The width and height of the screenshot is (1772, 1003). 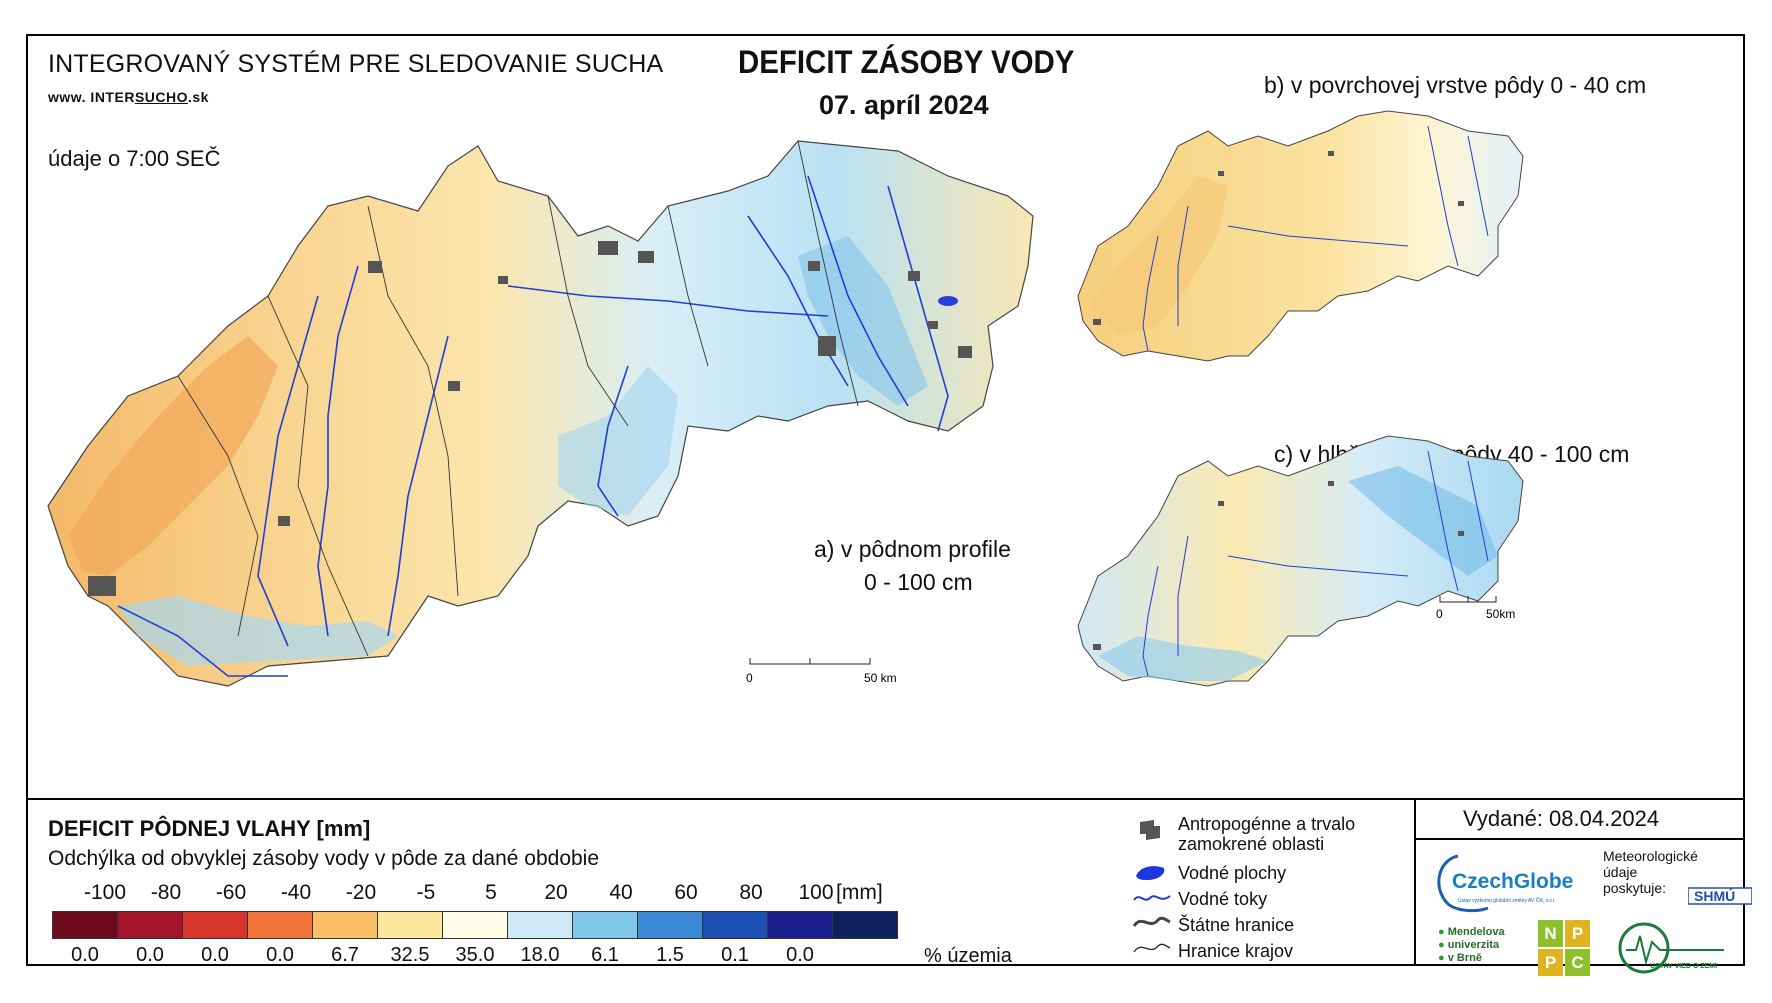 I want to click on legend-divider, so click(x=885, y=799).